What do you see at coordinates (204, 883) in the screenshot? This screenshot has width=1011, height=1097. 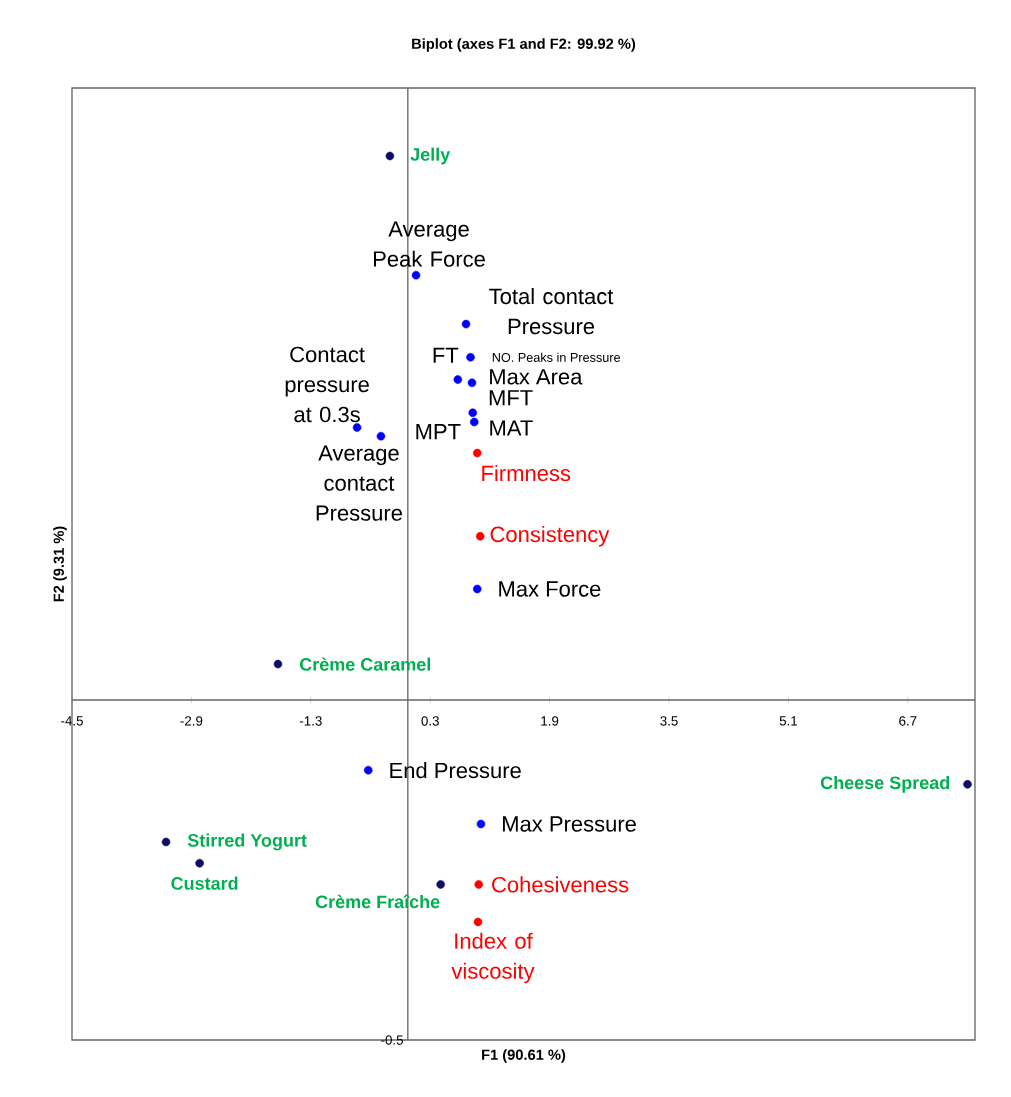 I see `annotation: Custard` at bounding box center [204, 883].